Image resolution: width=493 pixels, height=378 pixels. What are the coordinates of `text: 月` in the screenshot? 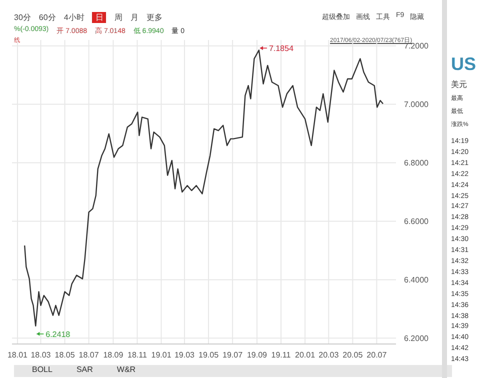 It's located at (134, 17).